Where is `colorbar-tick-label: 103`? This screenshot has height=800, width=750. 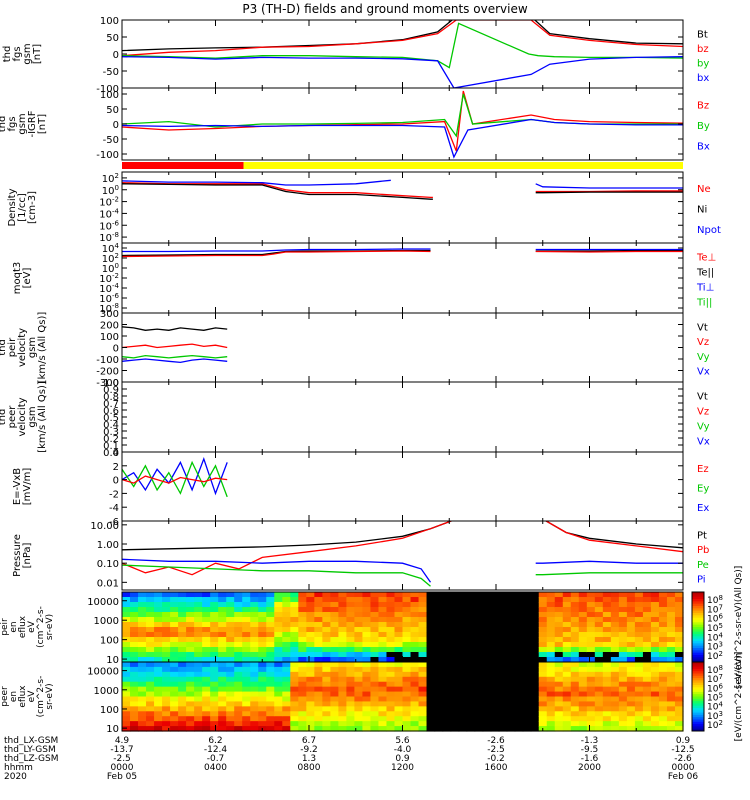
colorbar-tick-label: 103 is located at coordinates (715, 647).